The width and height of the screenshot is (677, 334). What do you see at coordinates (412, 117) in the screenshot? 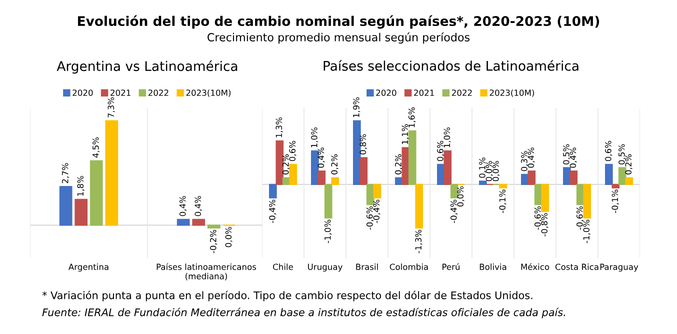
I see `data-label: 1,6%` at bounding box center [412, 117].